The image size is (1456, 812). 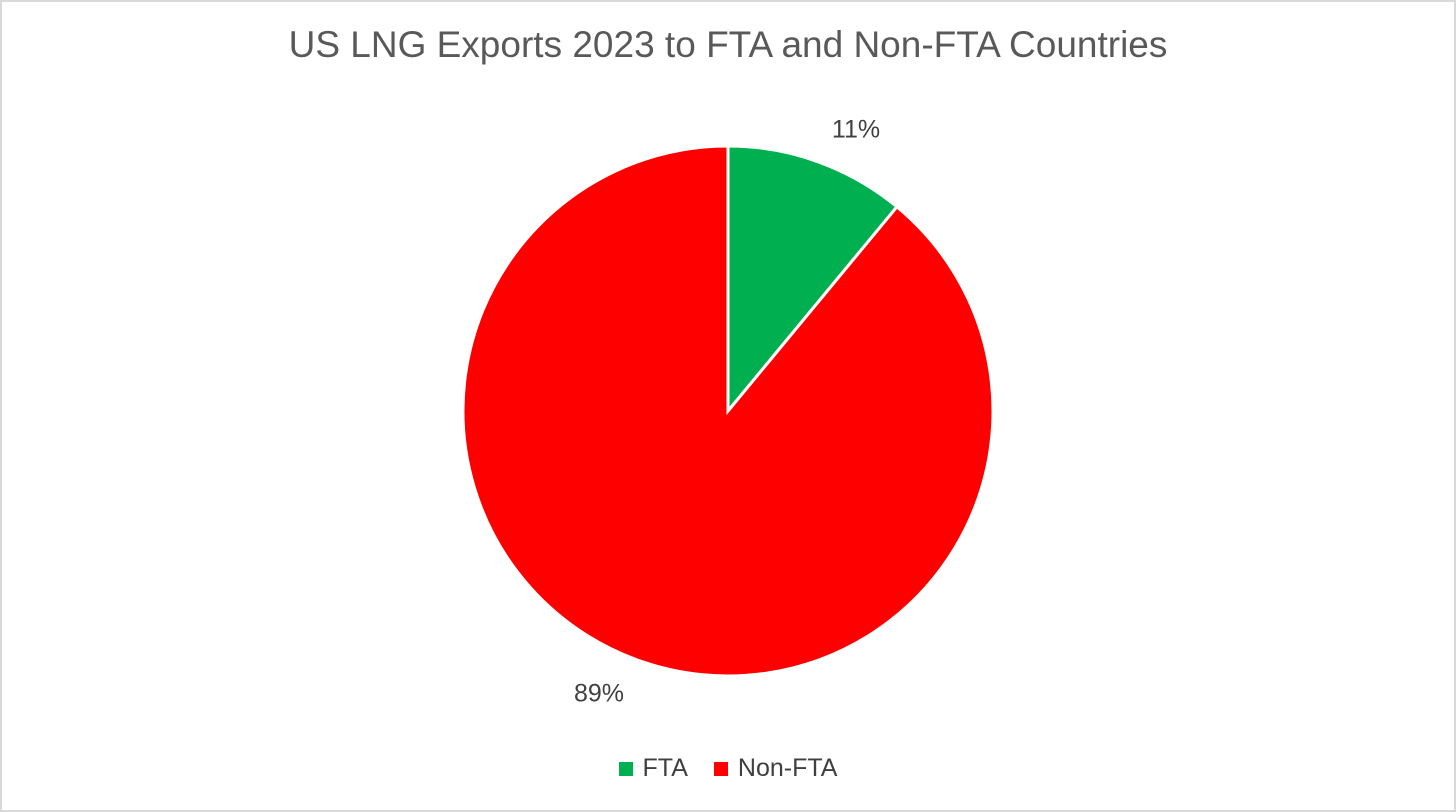 I want to click on pie-slice-fta, so click(x=813, y=280).